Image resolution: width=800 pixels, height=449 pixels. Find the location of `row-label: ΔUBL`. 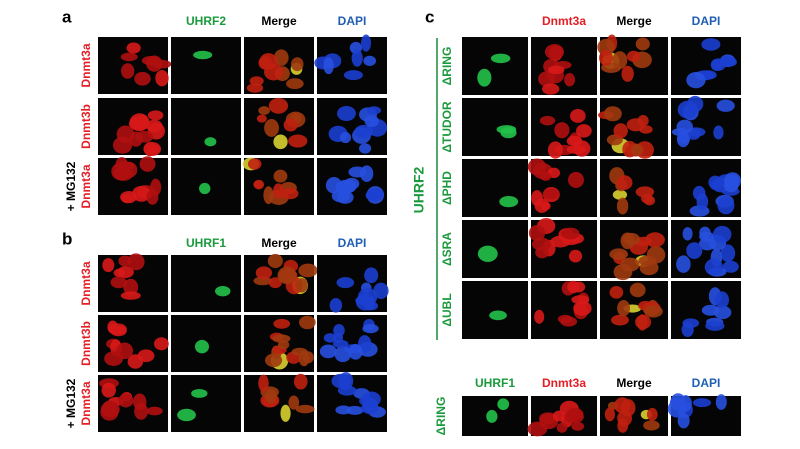

row-label: ΔUBL is located at coordinates (447, 309).